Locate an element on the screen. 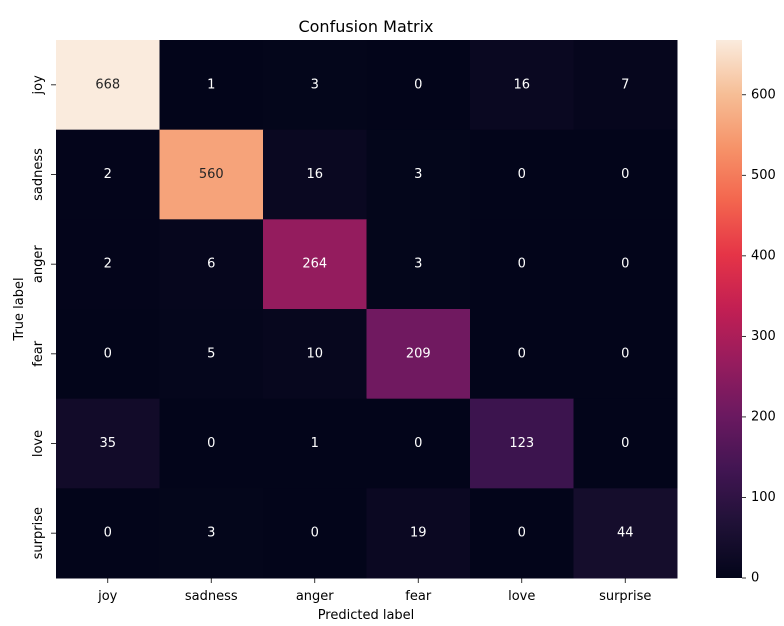 Image resolution: width=784 pixels, height=626 pixels. colorbar-tick-label: 0 is located at coordinates (755, 578).